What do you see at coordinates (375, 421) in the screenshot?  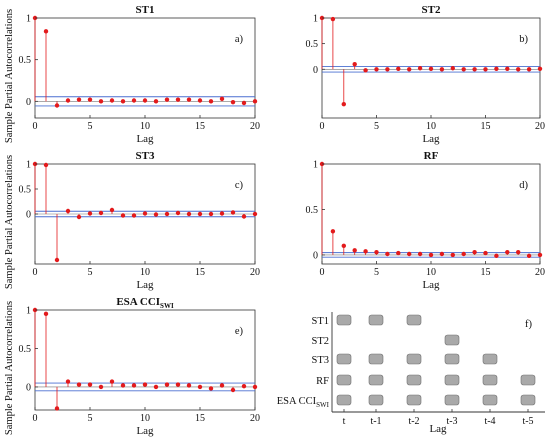 I see `column-label: t-1` at bounding box center [375, 421].